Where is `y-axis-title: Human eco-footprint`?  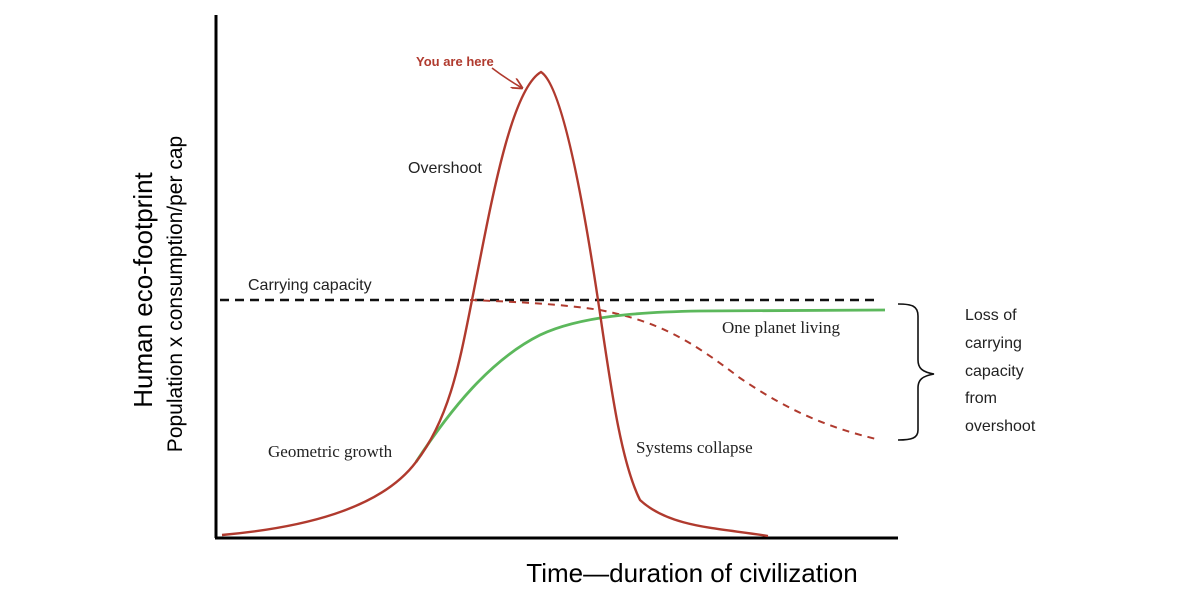 y-axis-title: Human eco-footprint is located at coordinates (143, 289).